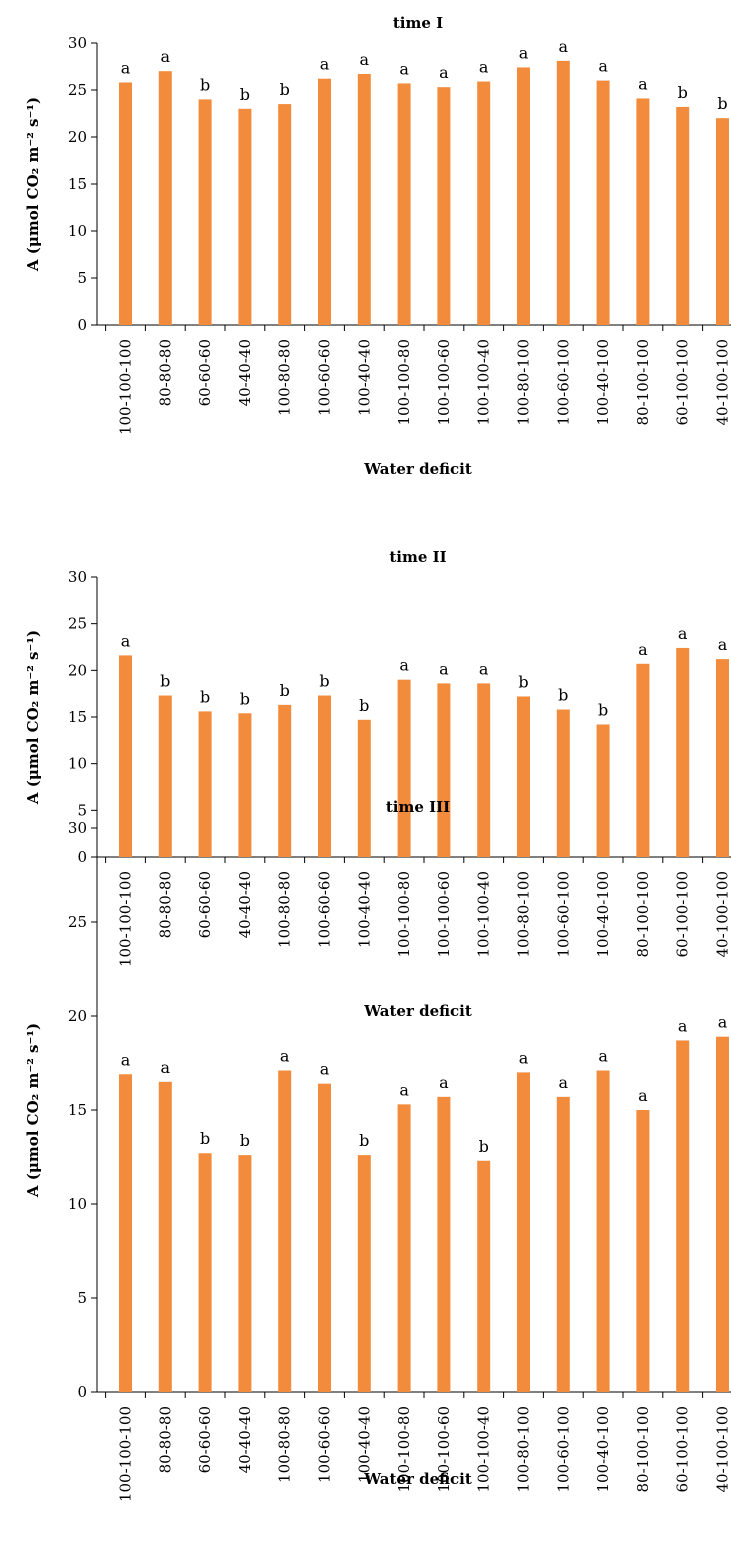 This screenshot has height=1549, width=731. Describe the element at coordinates (77, 1204) in the screenshot. I see `y-tick-label: 10` at that location.